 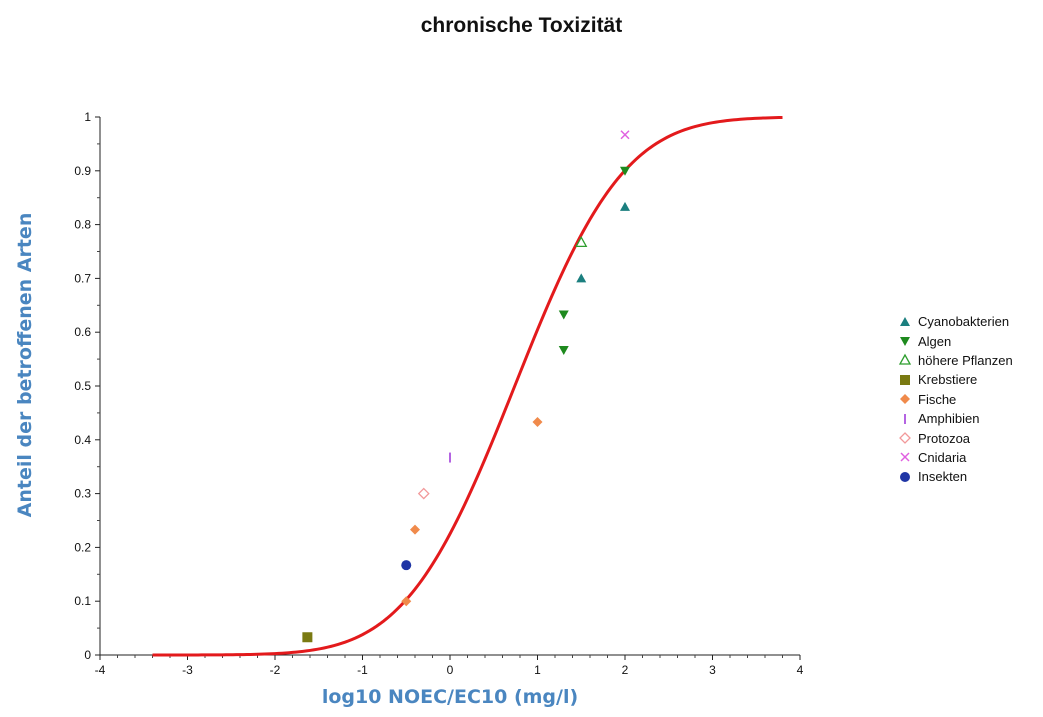 I want to click on legend-label: Cnidaria, so click(x=942, y=457).